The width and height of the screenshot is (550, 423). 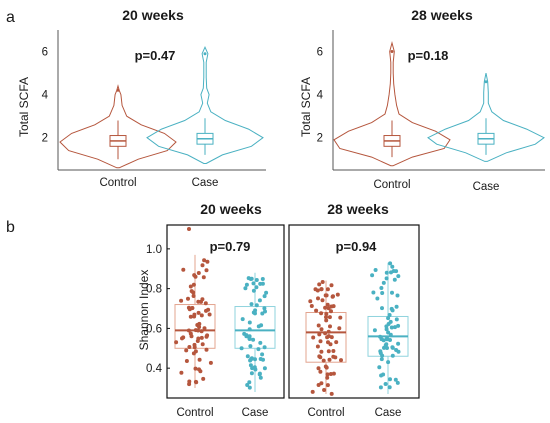 What do you see at coordinates (230, 246) in the screenshot?
I see `p-value-annotation: p=0.79` at bounding box center [230, 246].